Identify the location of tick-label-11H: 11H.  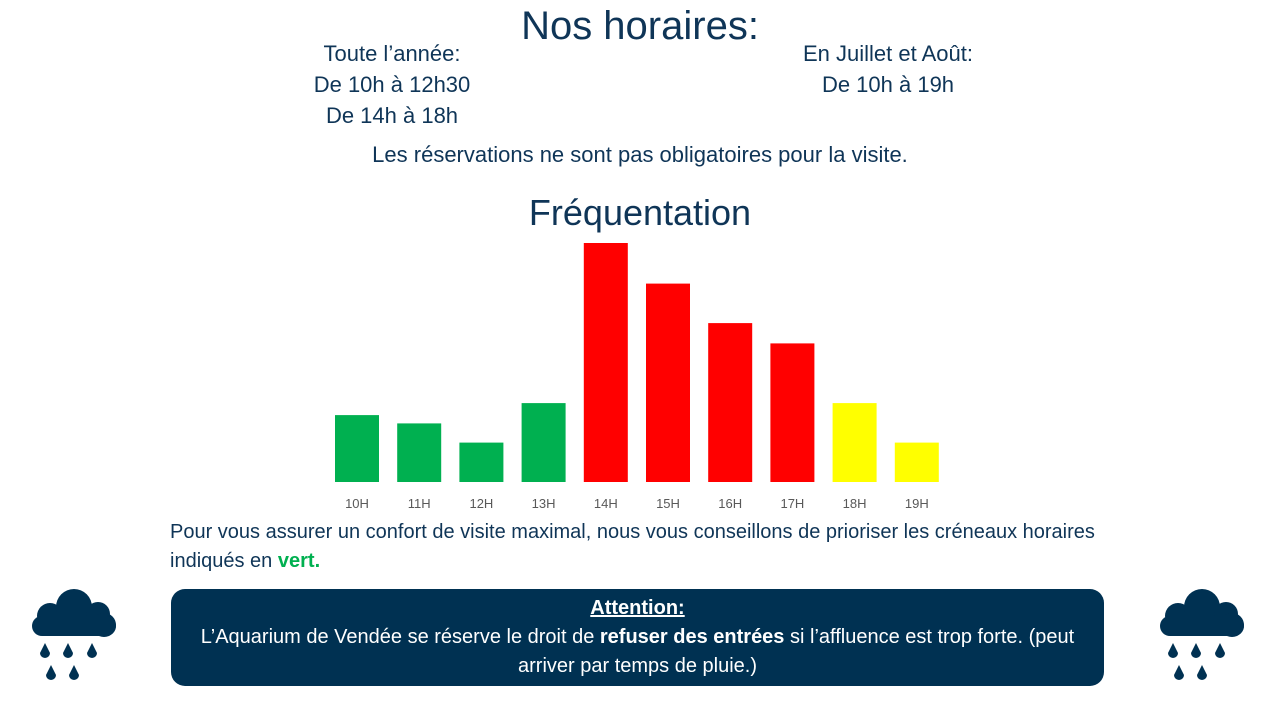
(419, 503).